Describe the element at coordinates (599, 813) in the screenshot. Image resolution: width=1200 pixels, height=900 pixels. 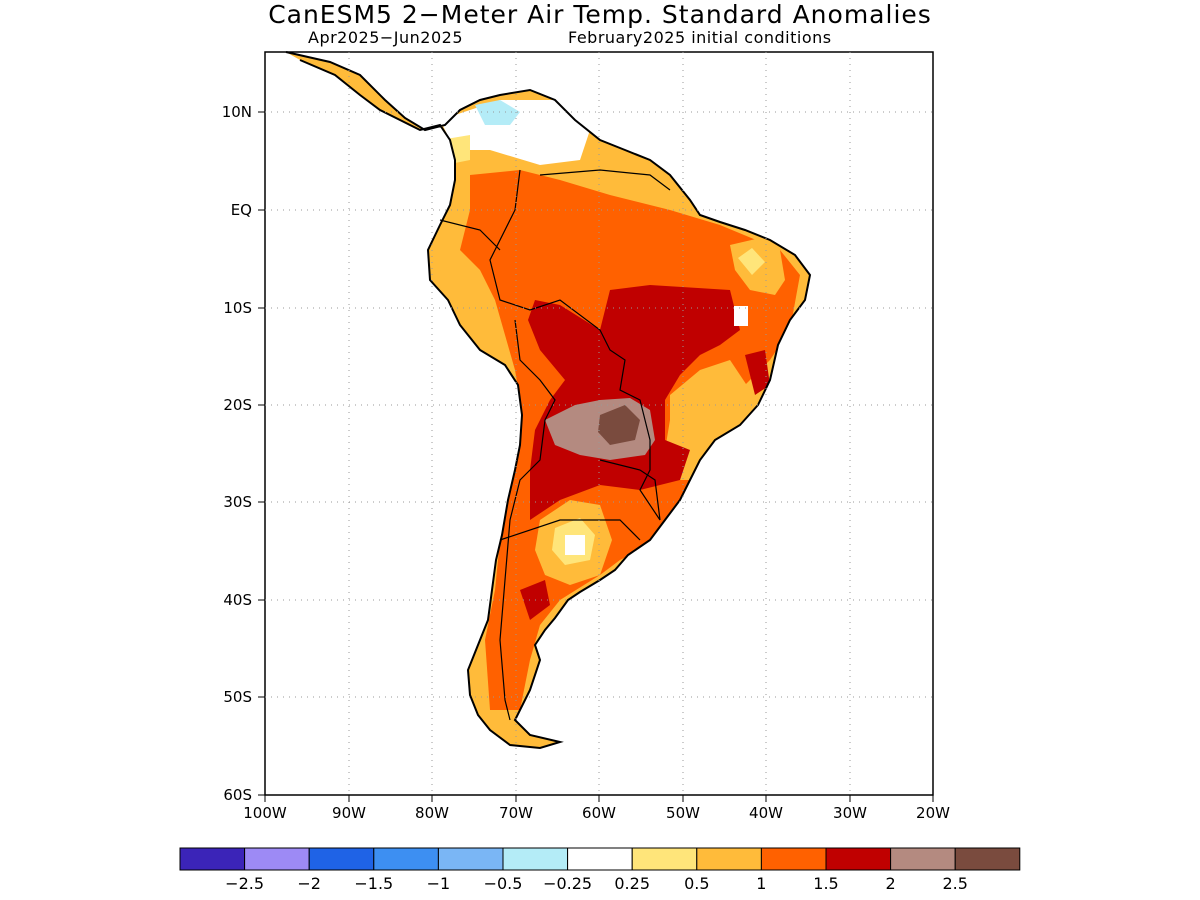
I see `lon-label: 60W` at that location.